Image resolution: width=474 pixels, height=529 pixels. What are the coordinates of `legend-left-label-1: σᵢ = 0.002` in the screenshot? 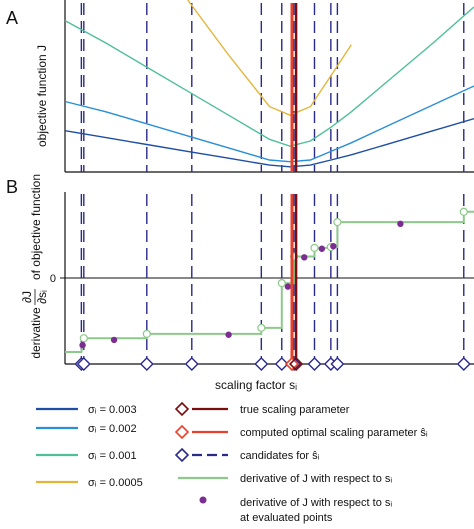 It's located at (112, 429).